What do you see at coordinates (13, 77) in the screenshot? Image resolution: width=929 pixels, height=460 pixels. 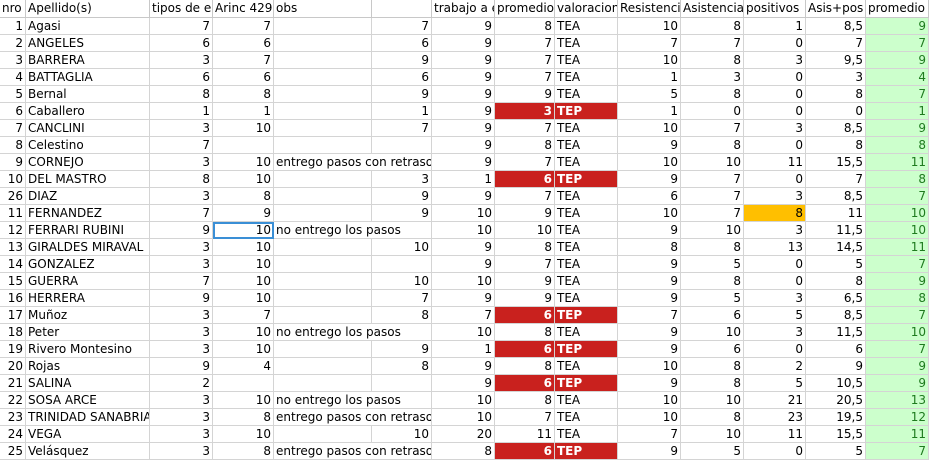 I see `cell-nro: 4` at bounding box center [13, 77].